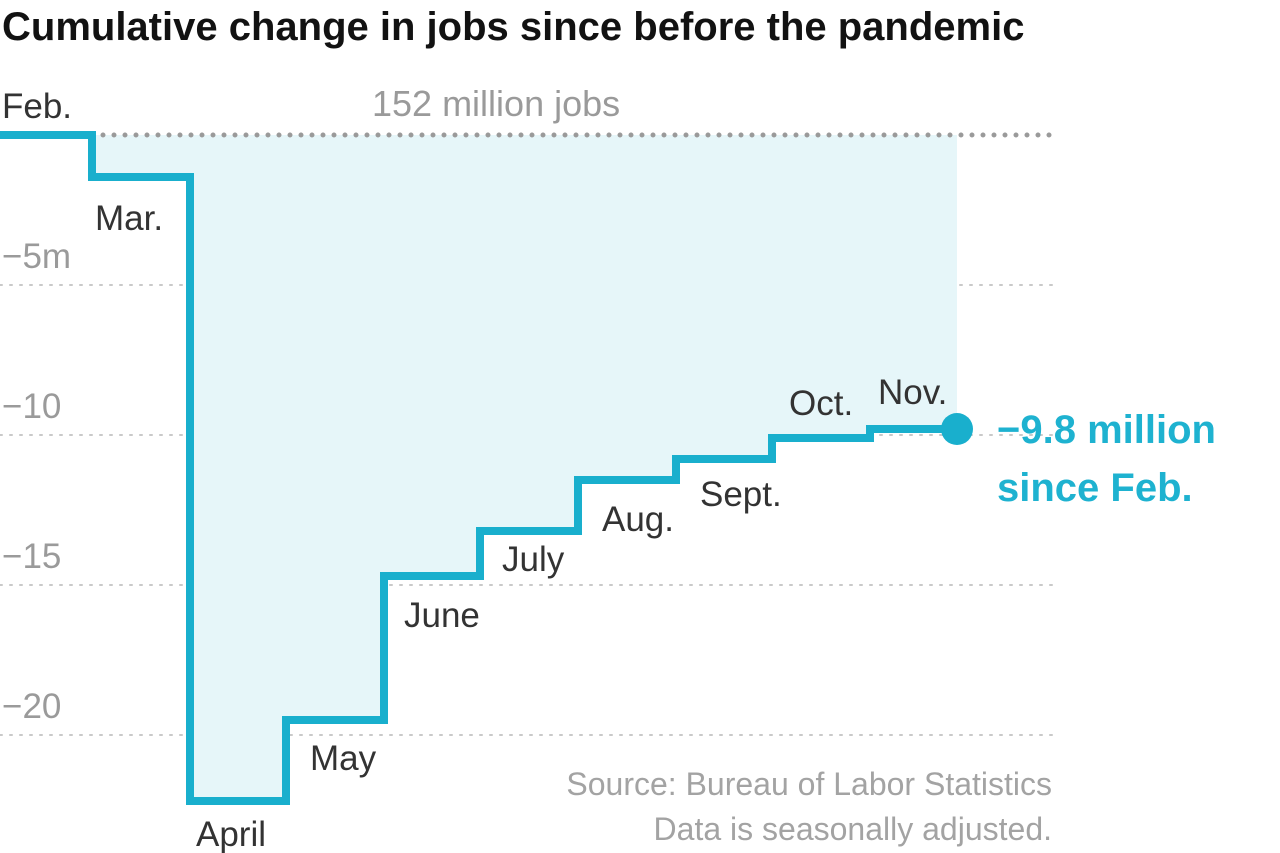 The width and height of the screenshot is (1280, 853). I want to click on source-note: Source: Bureau of Labor Statistics, so click(809, 784).